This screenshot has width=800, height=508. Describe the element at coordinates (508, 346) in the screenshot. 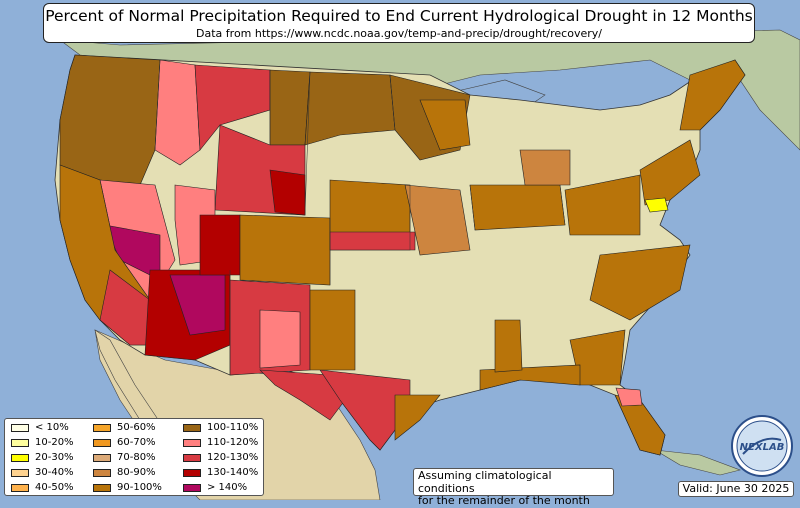

I see `region-mississippi` at that location.